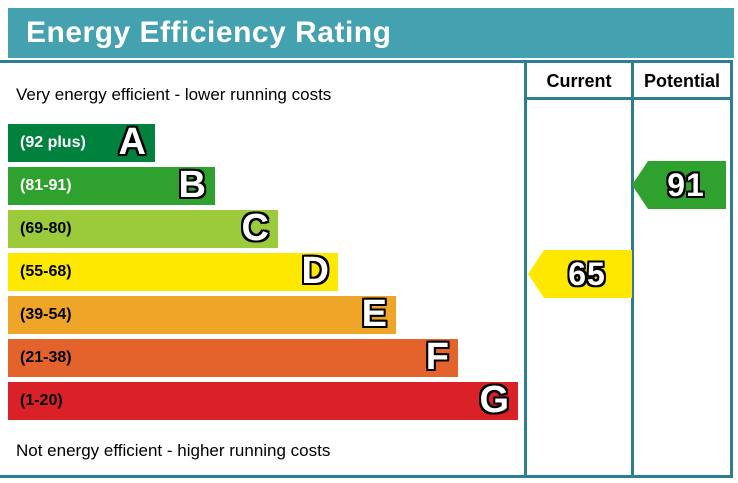 The image size is (738, 483). Describe the element at coordinates (494, 400) in the screenshot. I see `band-g-letter: G` at that location.